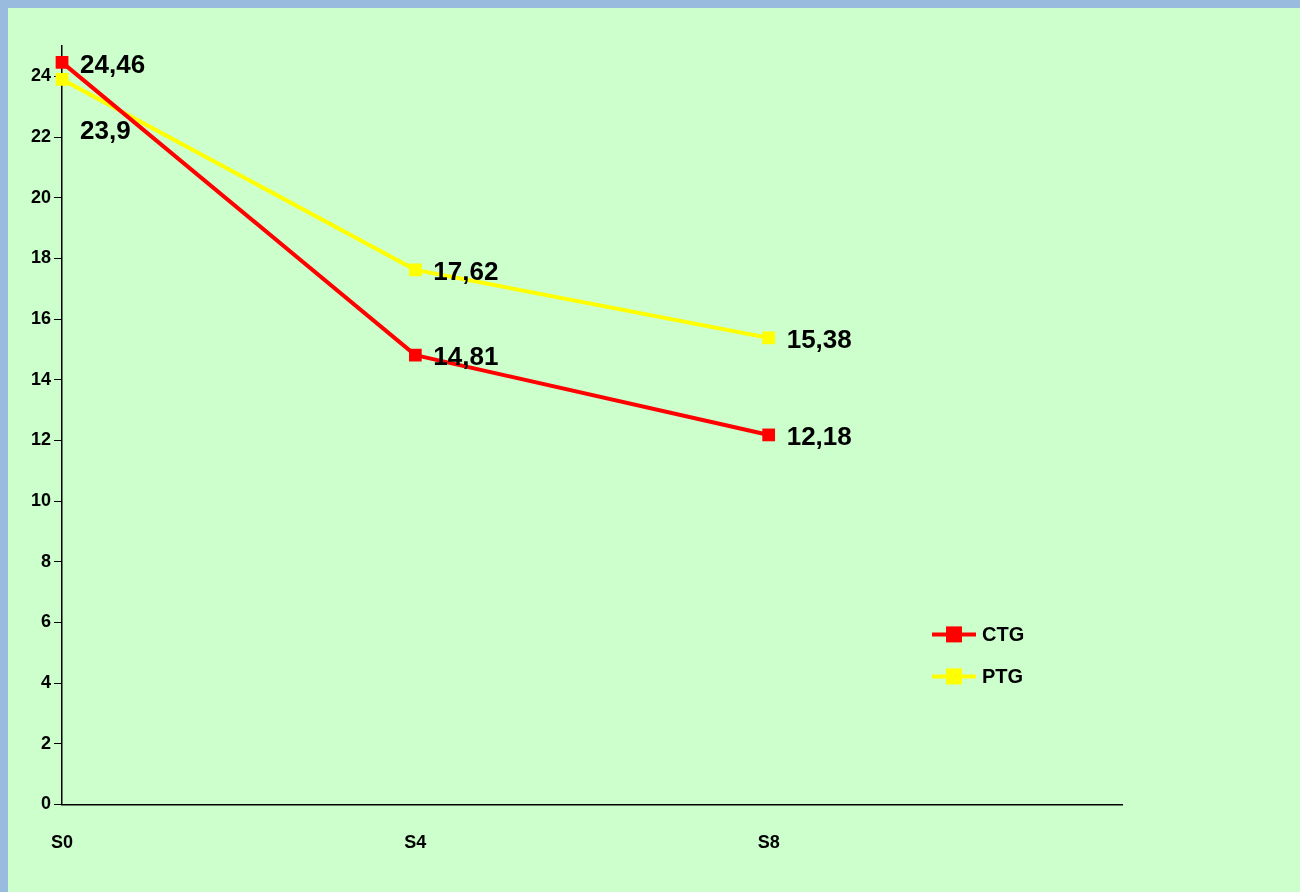  I want to click on y-tick-label: 0, so click(46, 803).